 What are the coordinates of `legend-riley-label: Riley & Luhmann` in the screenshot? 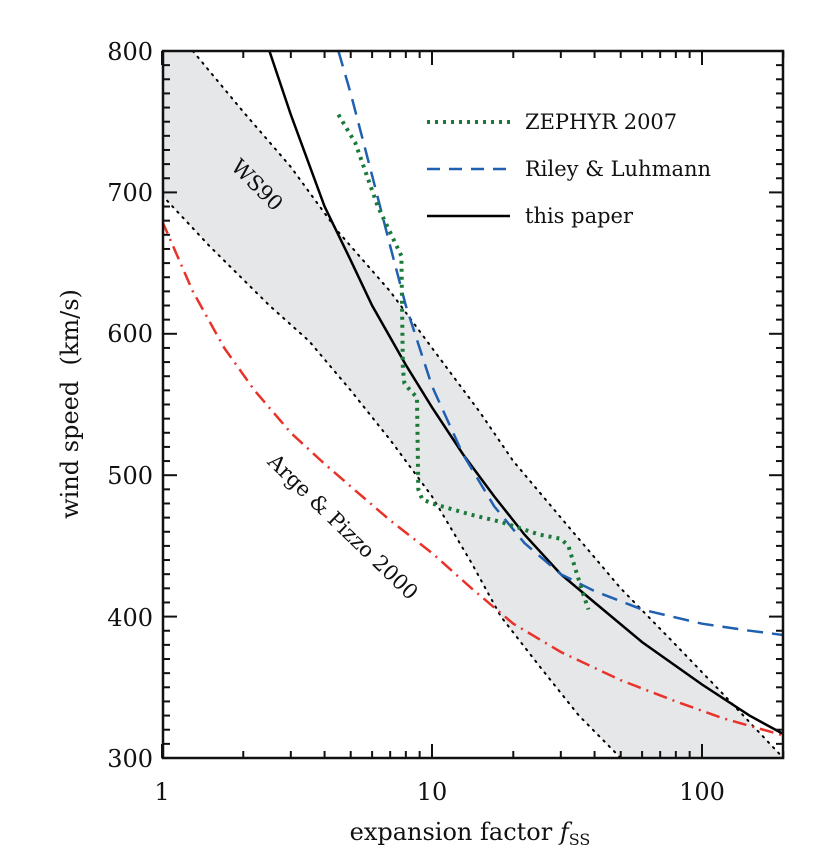 It's located at (618, 169).